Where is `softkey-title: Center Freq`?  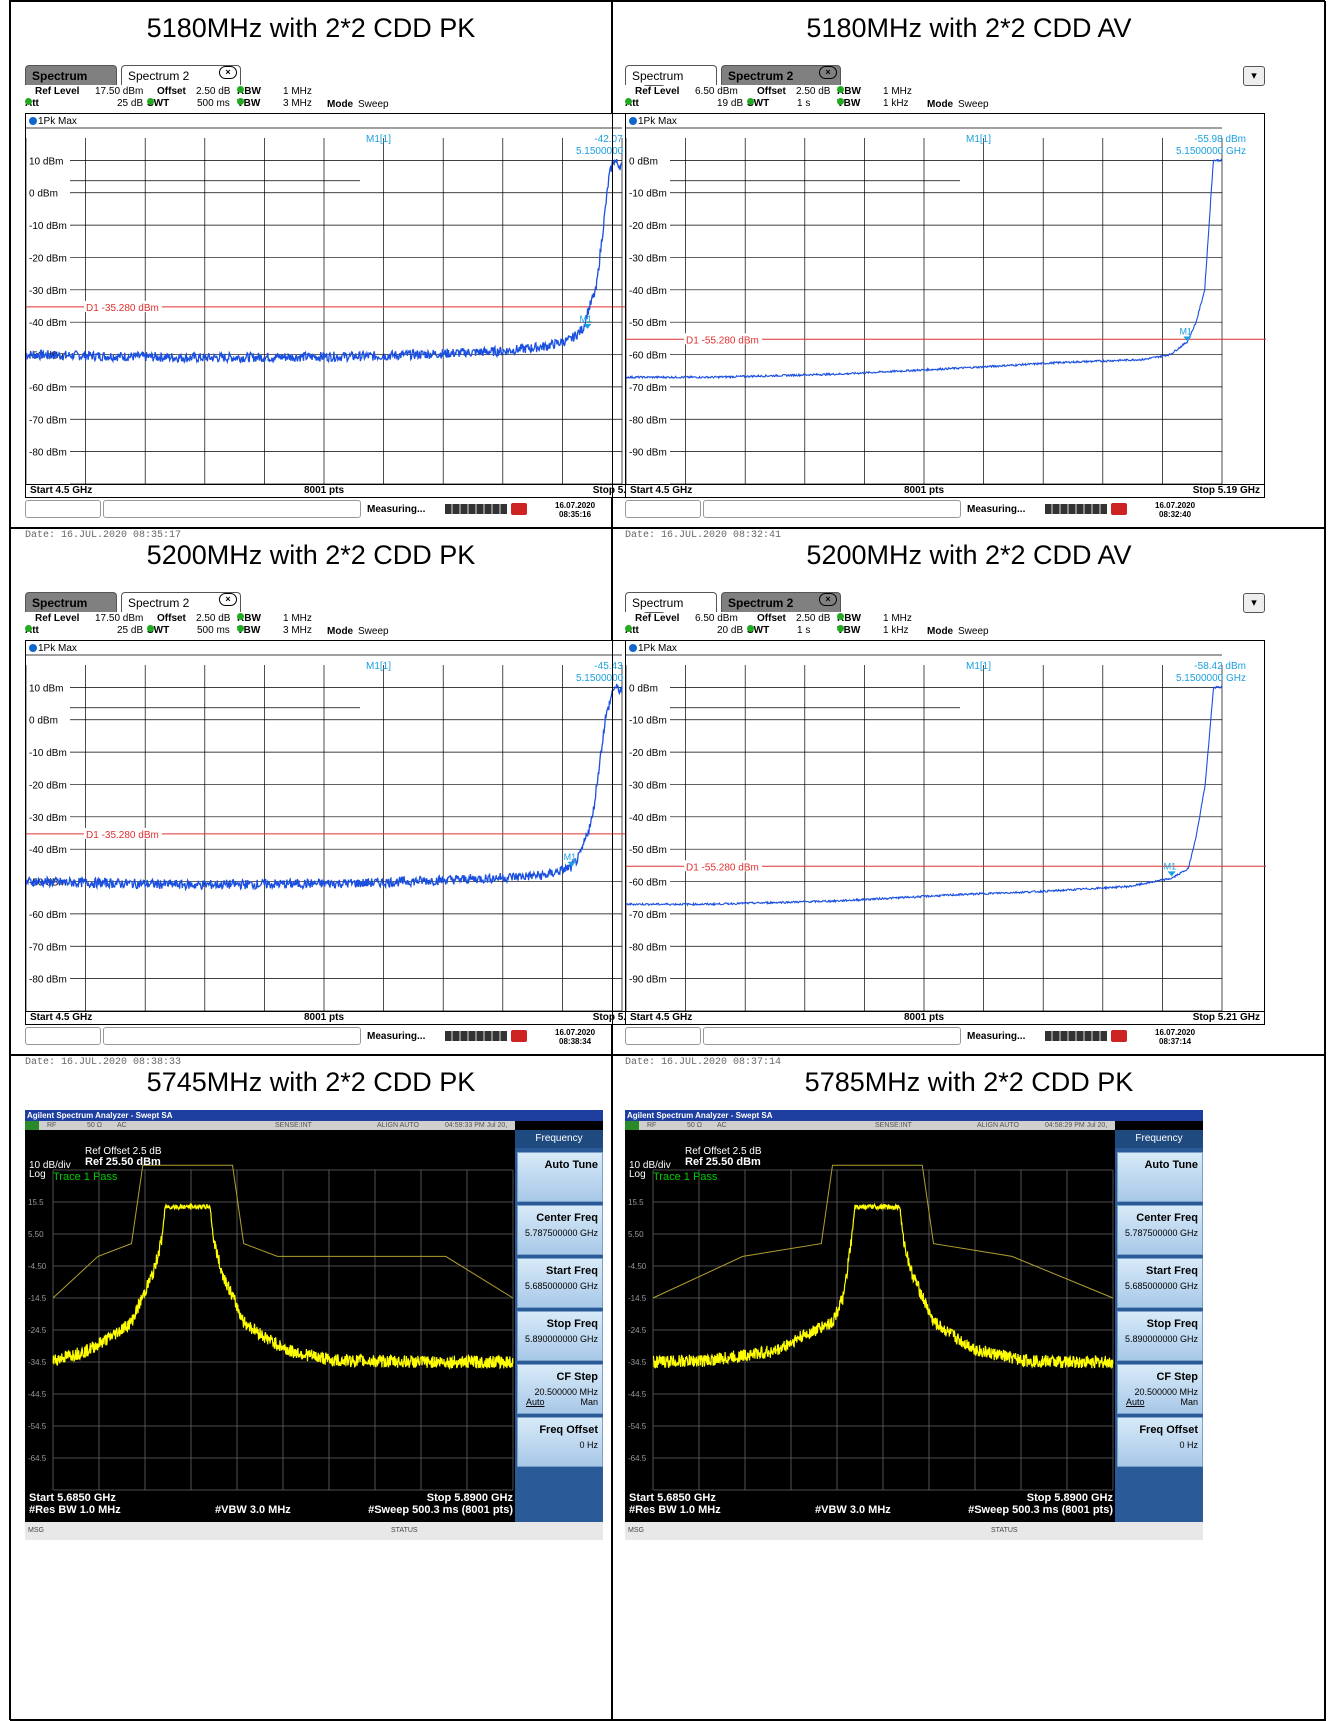
softkey-title: Center Freq is located at coordinates (567, 1218).